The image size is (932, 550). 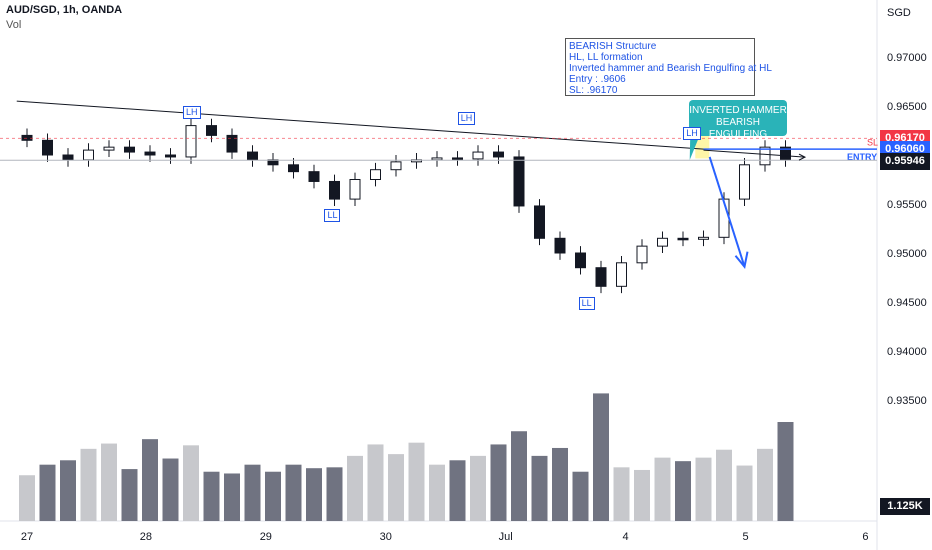 I want to click on x-tick-label: 28, so click(x=146, y=537).